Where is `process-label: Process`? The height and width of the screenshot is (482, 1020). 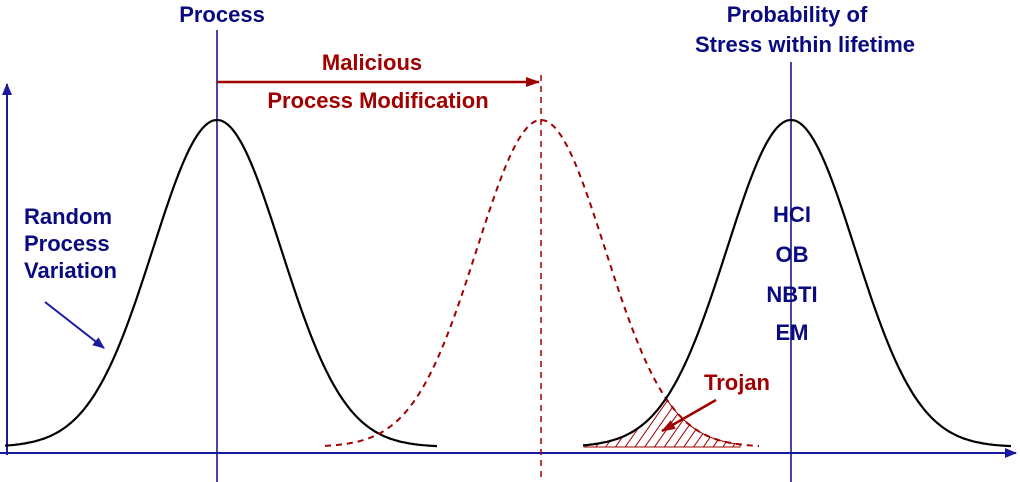 process-label: Process is located at coordinates (222, 14).